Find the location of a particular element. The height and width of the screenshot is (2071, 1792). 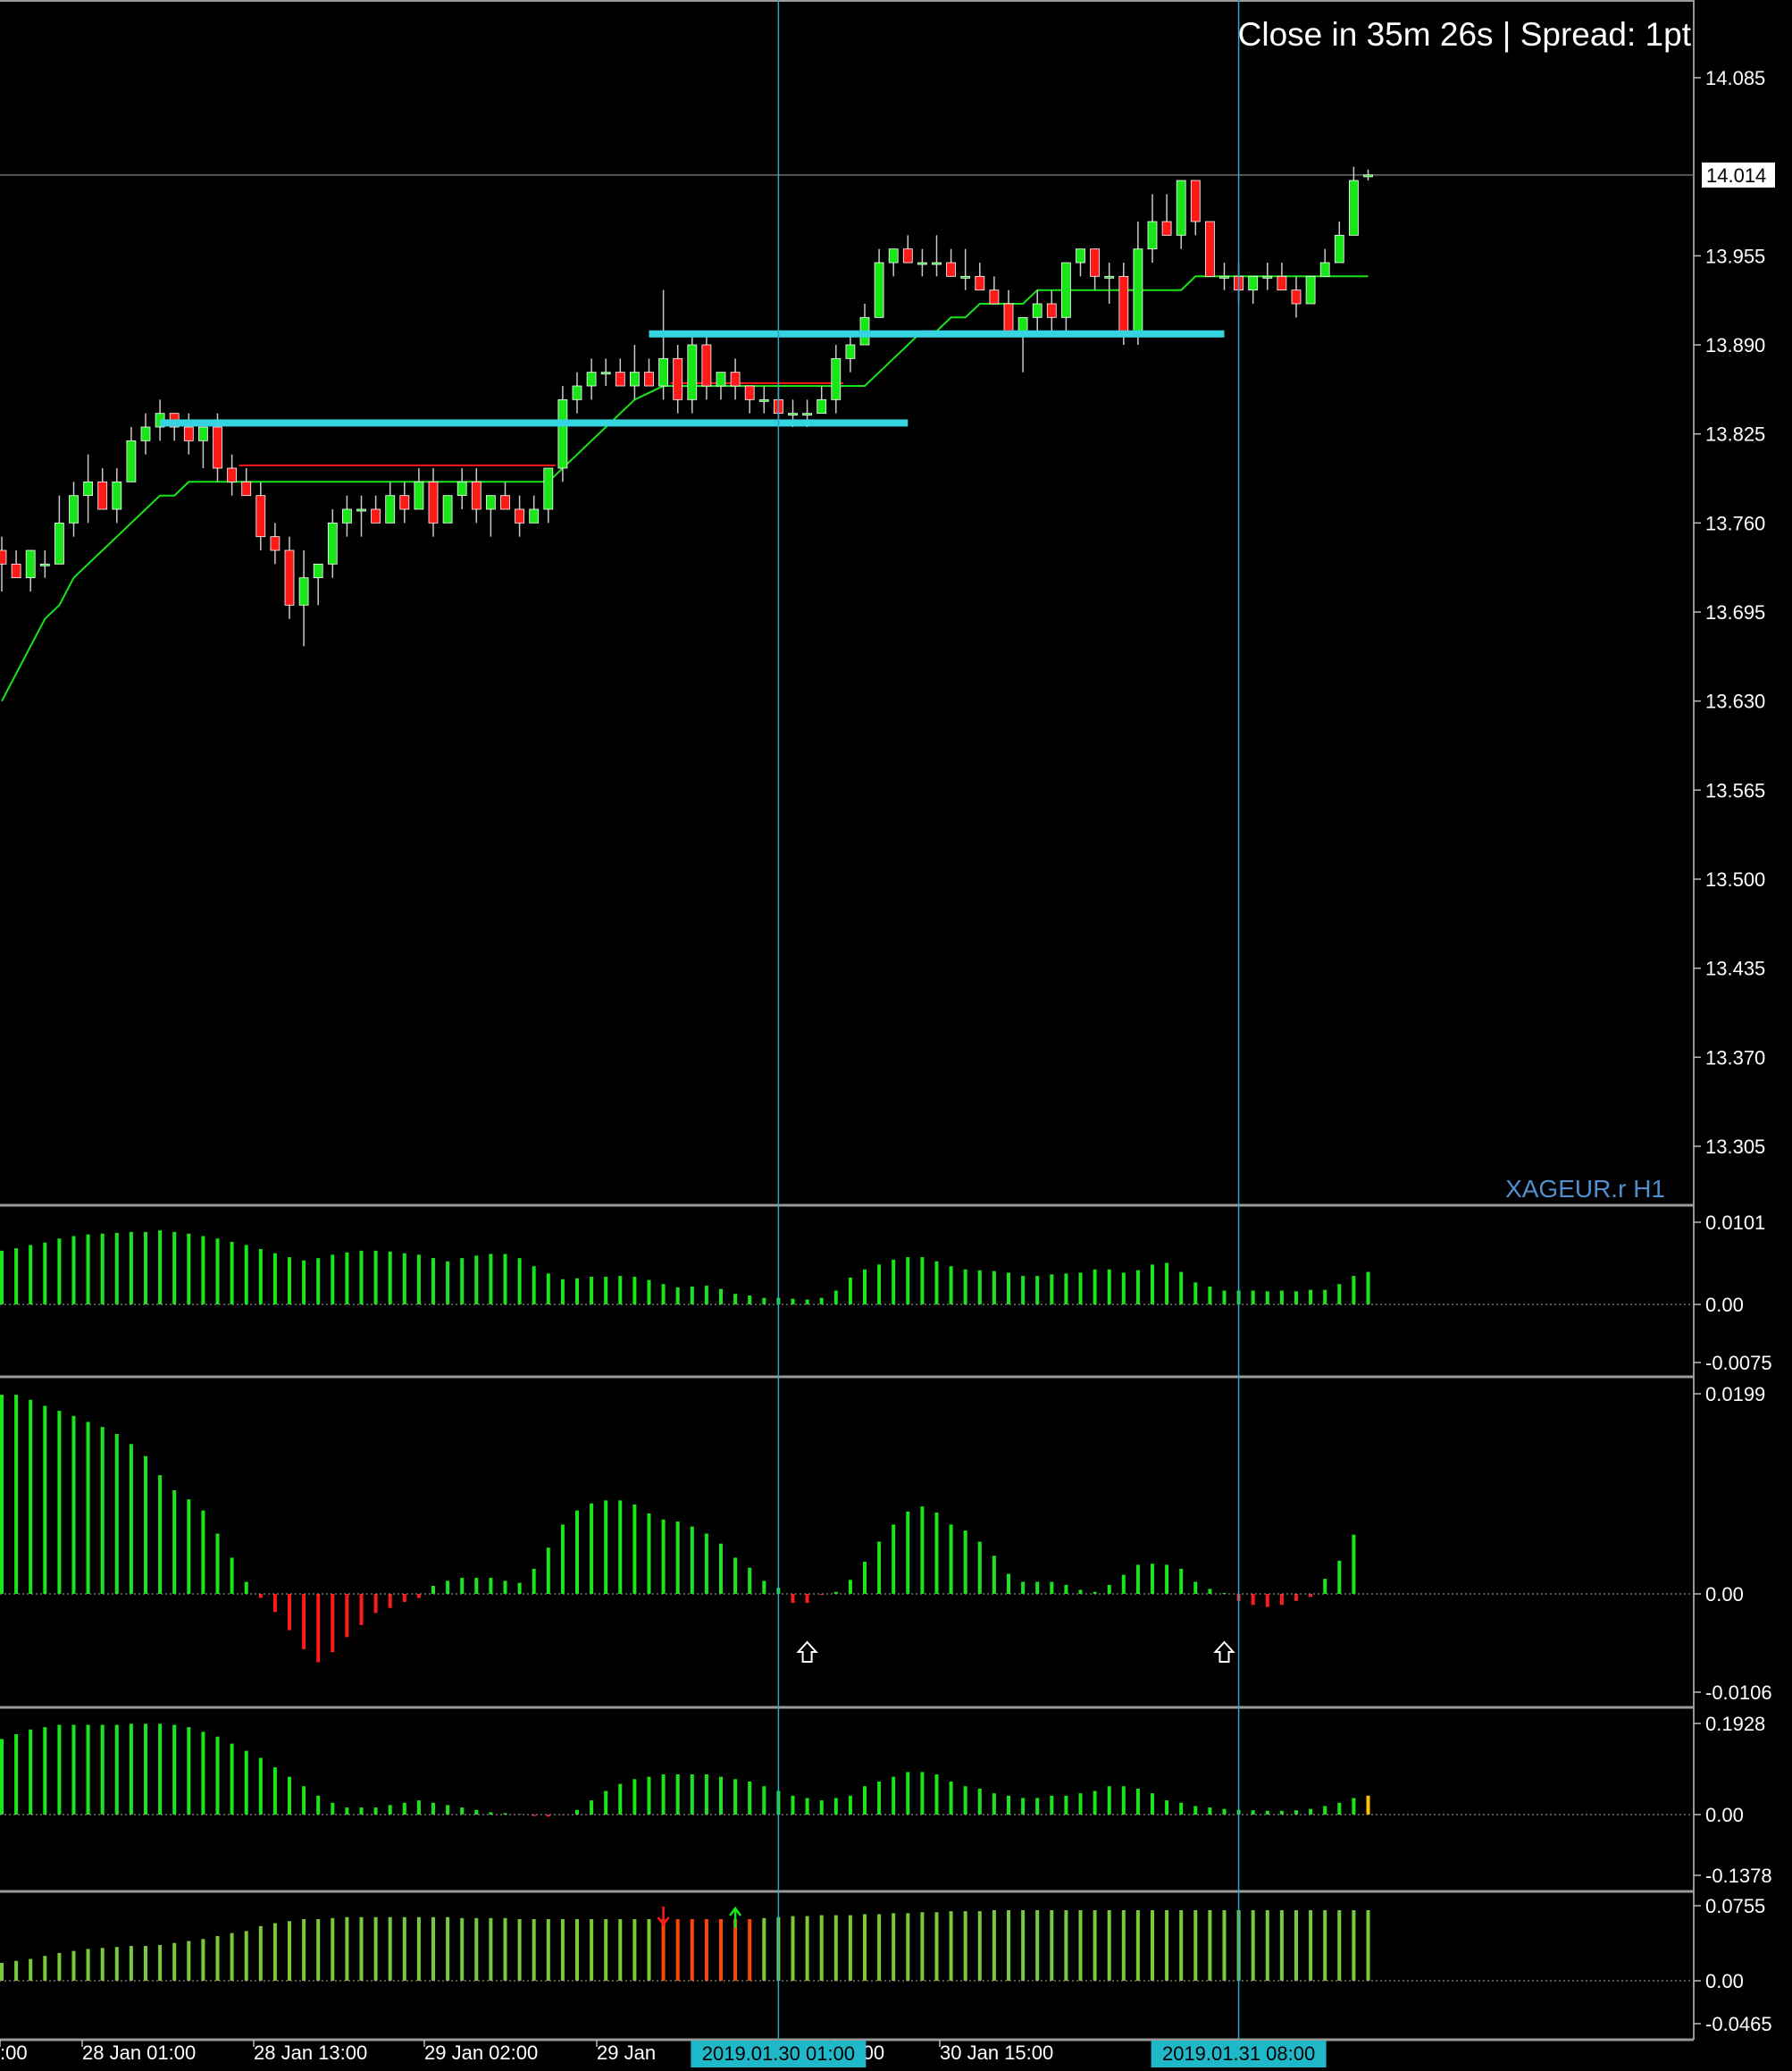

current-price-box is located at coordinates (1738, 175).